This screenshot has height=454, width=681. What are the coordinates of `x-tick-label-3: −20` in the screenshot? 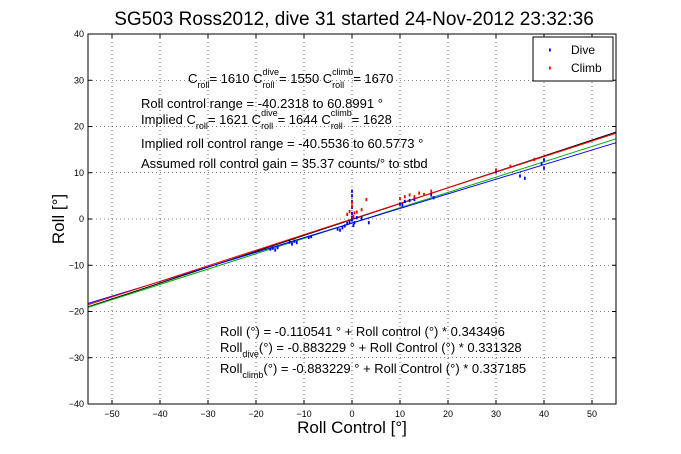 It's located at (255, 414).